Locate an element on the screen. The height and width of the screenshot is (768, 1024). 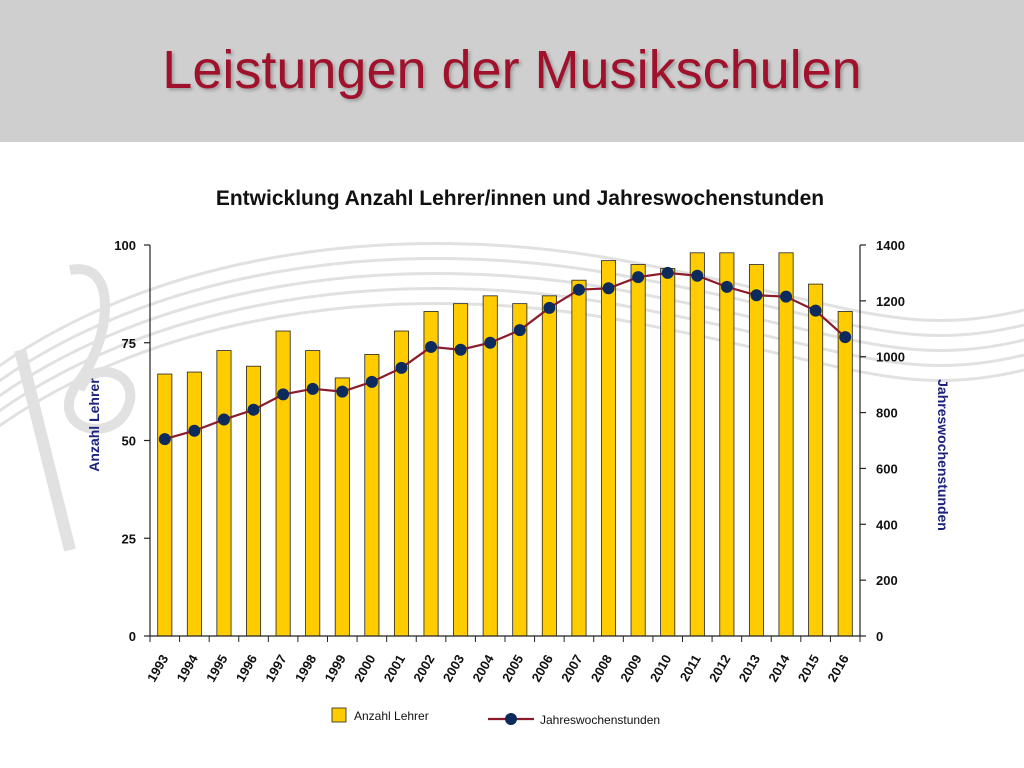
x-tick-label: 2004 is located at coordinates (483, 667).